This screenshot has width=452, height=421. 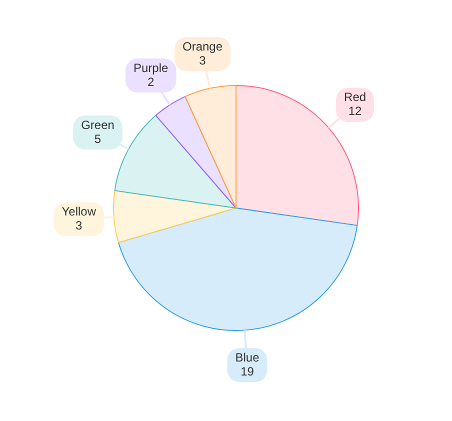 What do you see at coordinates (151, 67) in the screenshot?
I see `slice-label: Purple` at bounding box center [151, 67].